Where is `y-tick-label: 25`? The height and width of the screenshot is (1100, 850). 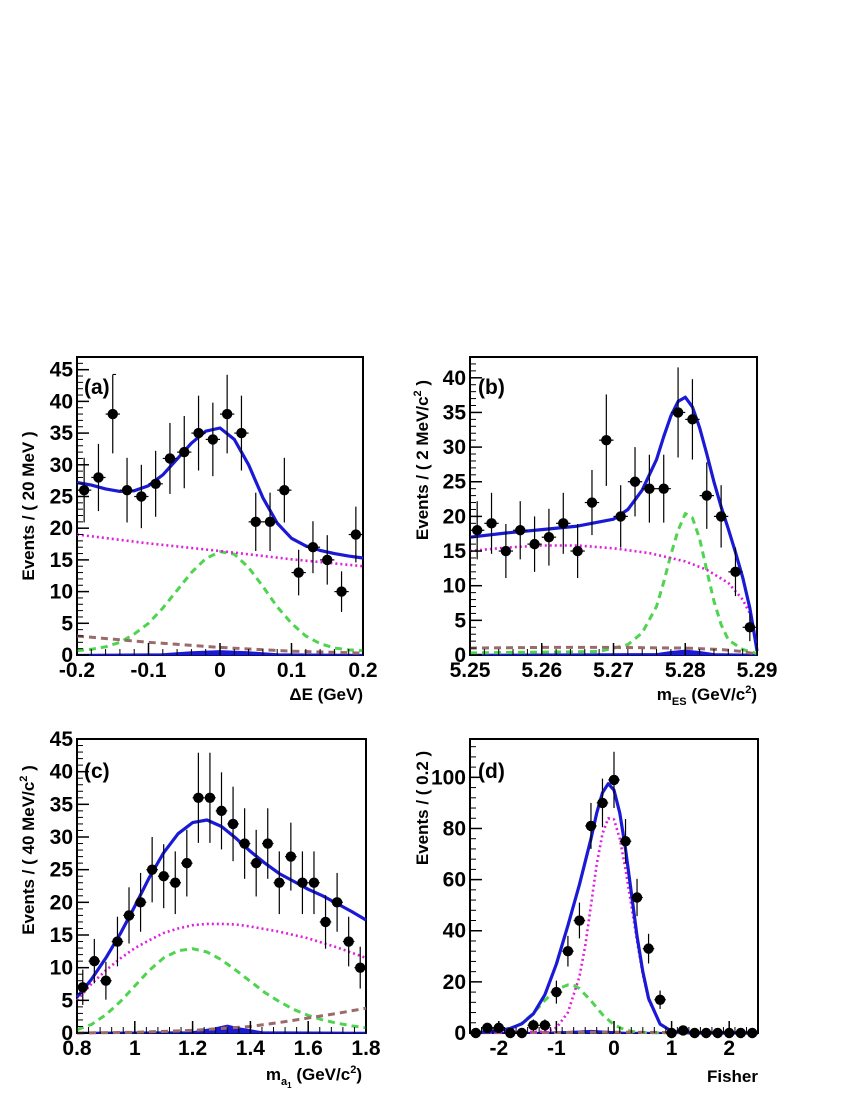 y-tick-label: 25 is located at coordinates (455, 482).